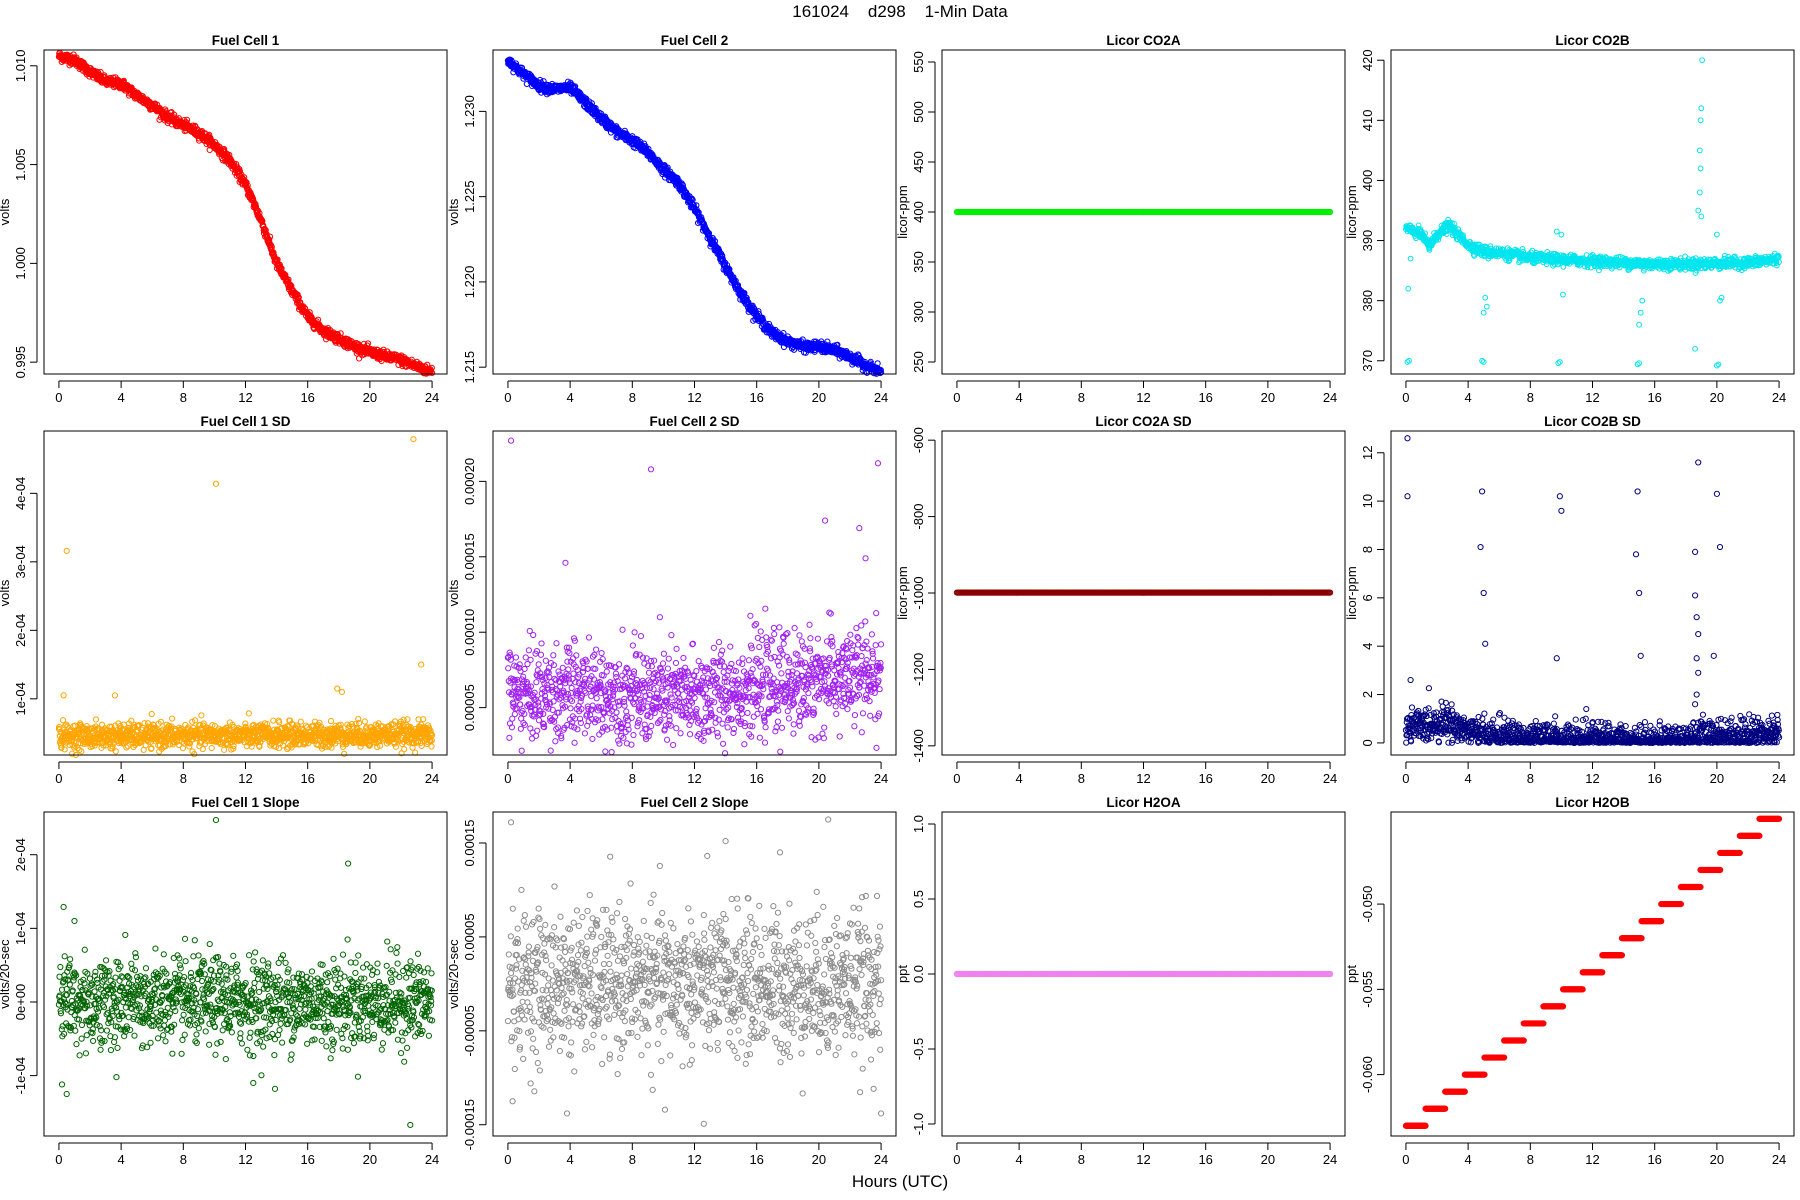 This screenshot has width=1800, height=1200. I want to click on panel-title: Fuel Cell 2, so click(695, 40).